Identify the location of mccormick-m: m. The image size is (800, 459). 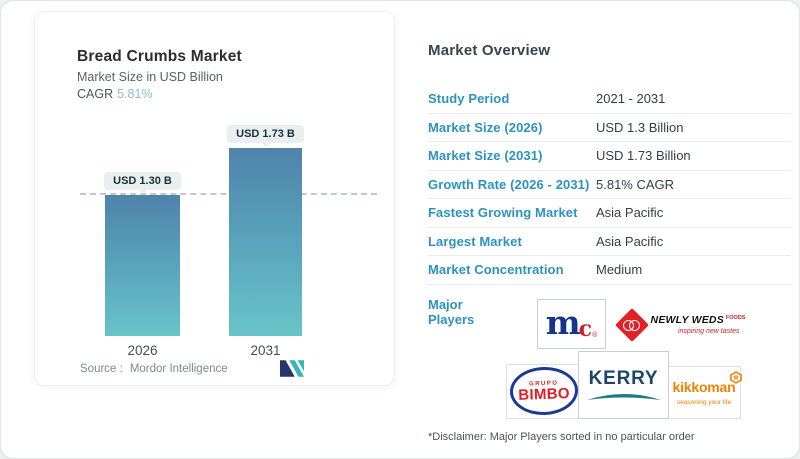
(563, 323).